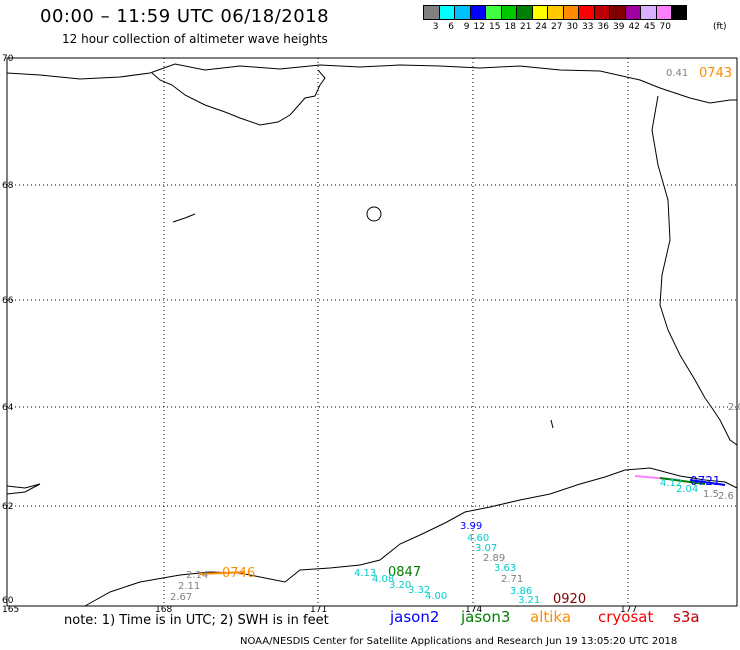  Describe the element at coordinates (634, 27) in the screenshot. I see `legend-label: 42` at that location.